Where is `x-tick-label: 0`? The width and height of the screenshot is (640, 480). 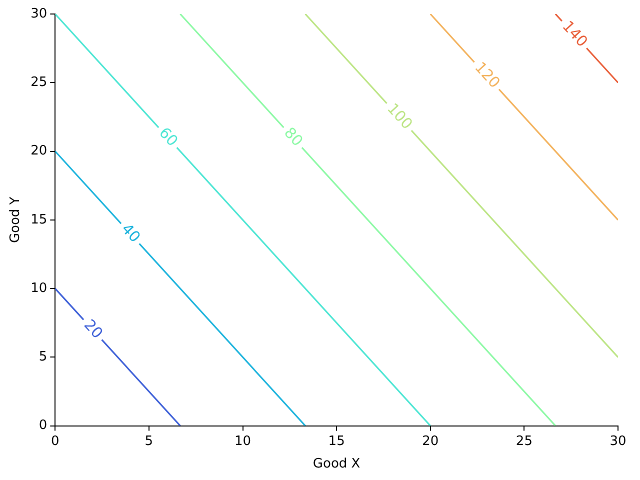 x-tick-label: 0 is located at coordinates (55, 441).